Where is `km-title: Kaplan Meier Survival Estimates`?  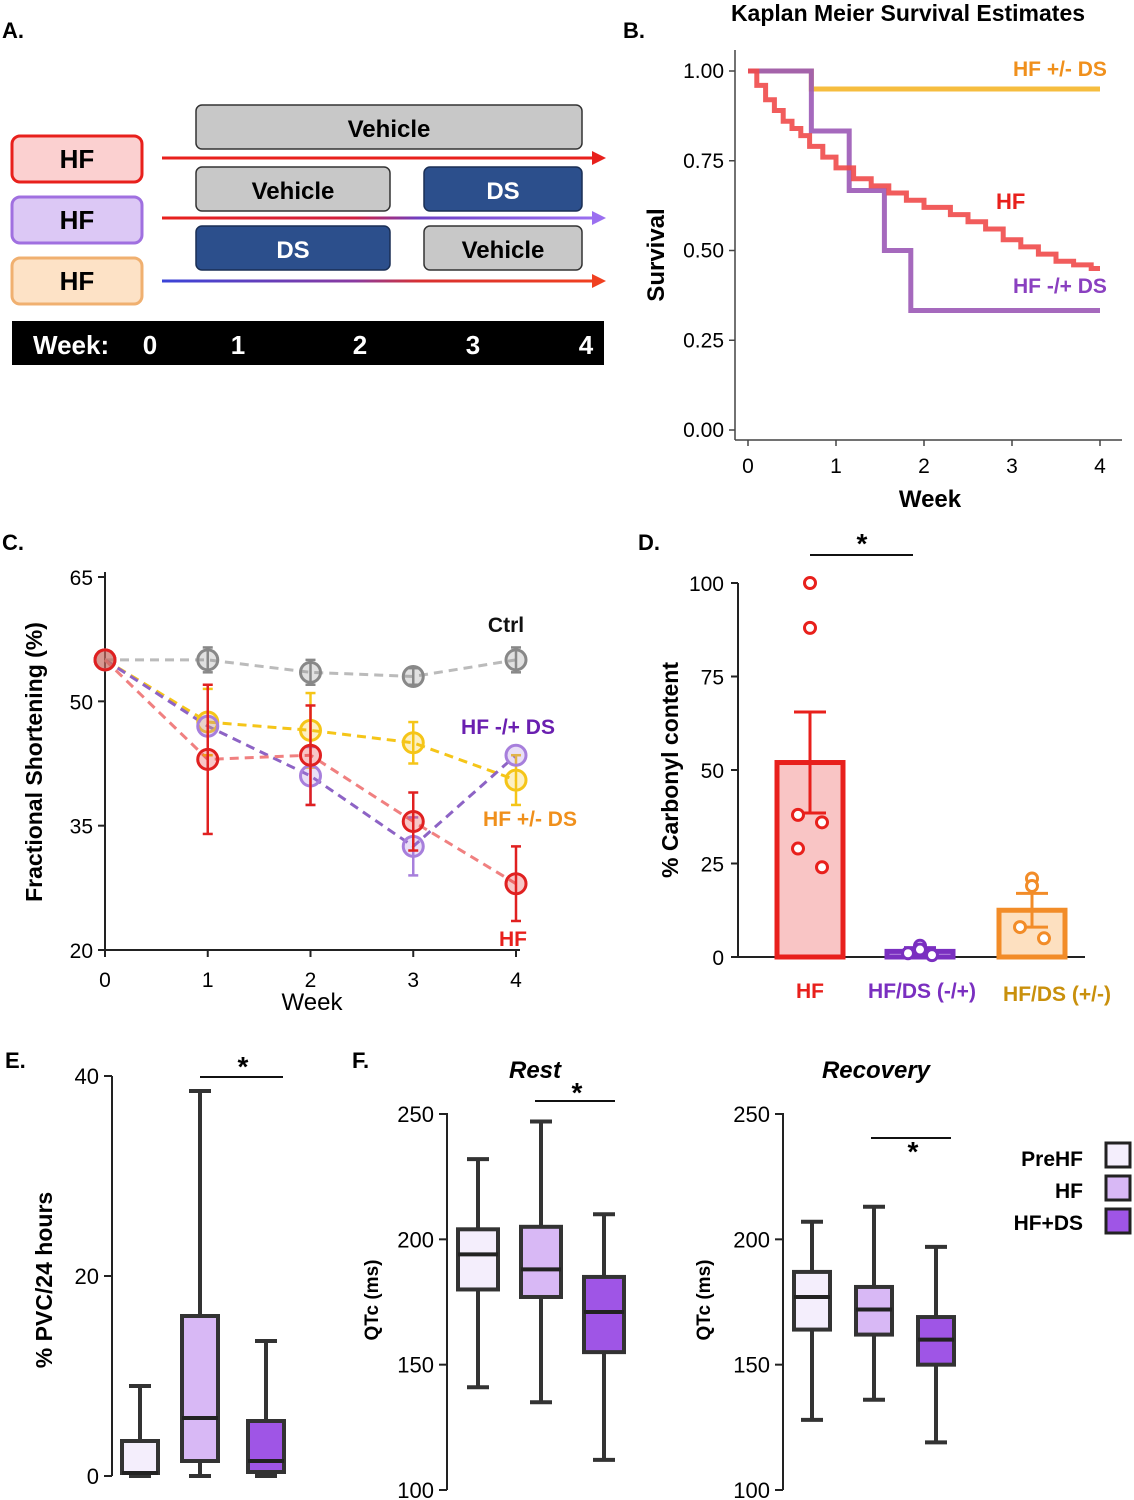 km-title: Kaplan Meier Survival Estimates is located at coordinates (908, 13).